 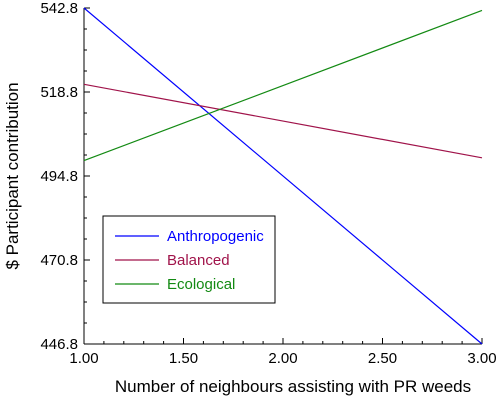 What do you see at coordinates (59, 92) in the screenshot?
I see `y-tick-label: 518.8` at bounding box center [59, 92].